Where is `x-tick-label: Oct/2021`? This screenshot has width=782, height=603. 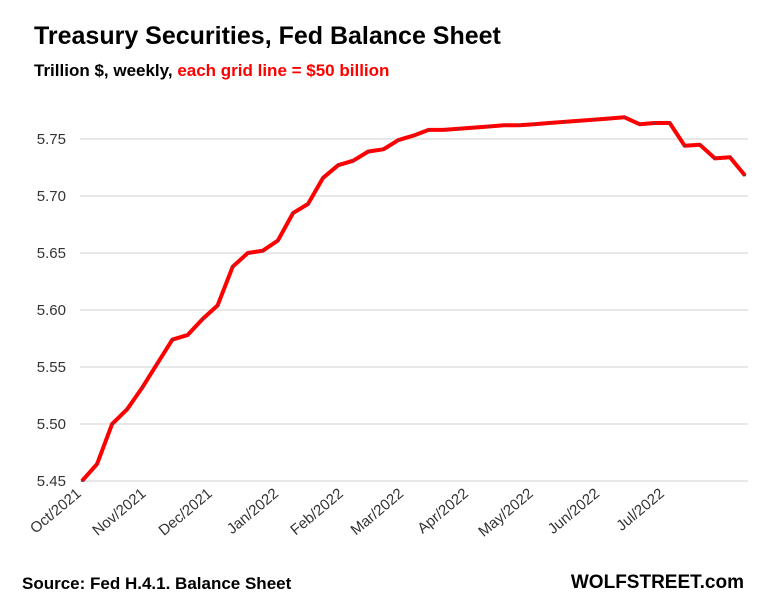
x-tick-label: Oct/2021 is located at coordinates (56, 511).